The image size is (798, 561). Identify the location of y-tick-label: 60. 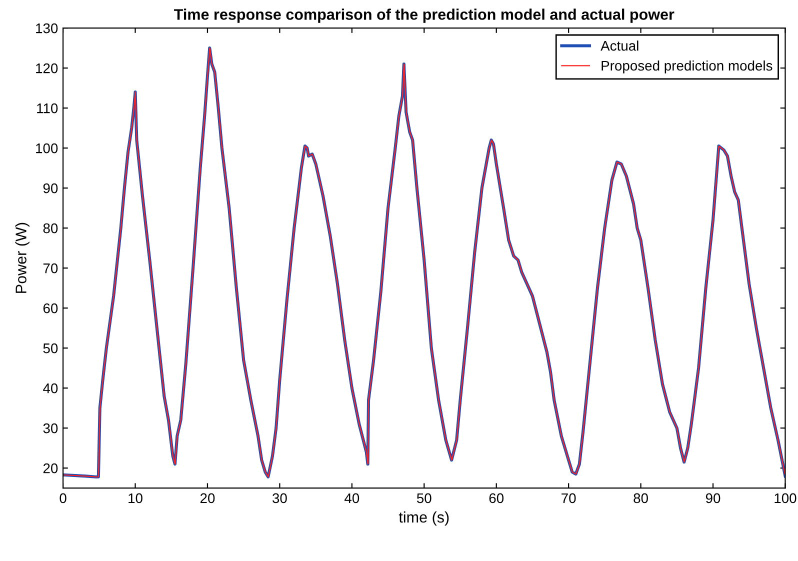
(50, 308).